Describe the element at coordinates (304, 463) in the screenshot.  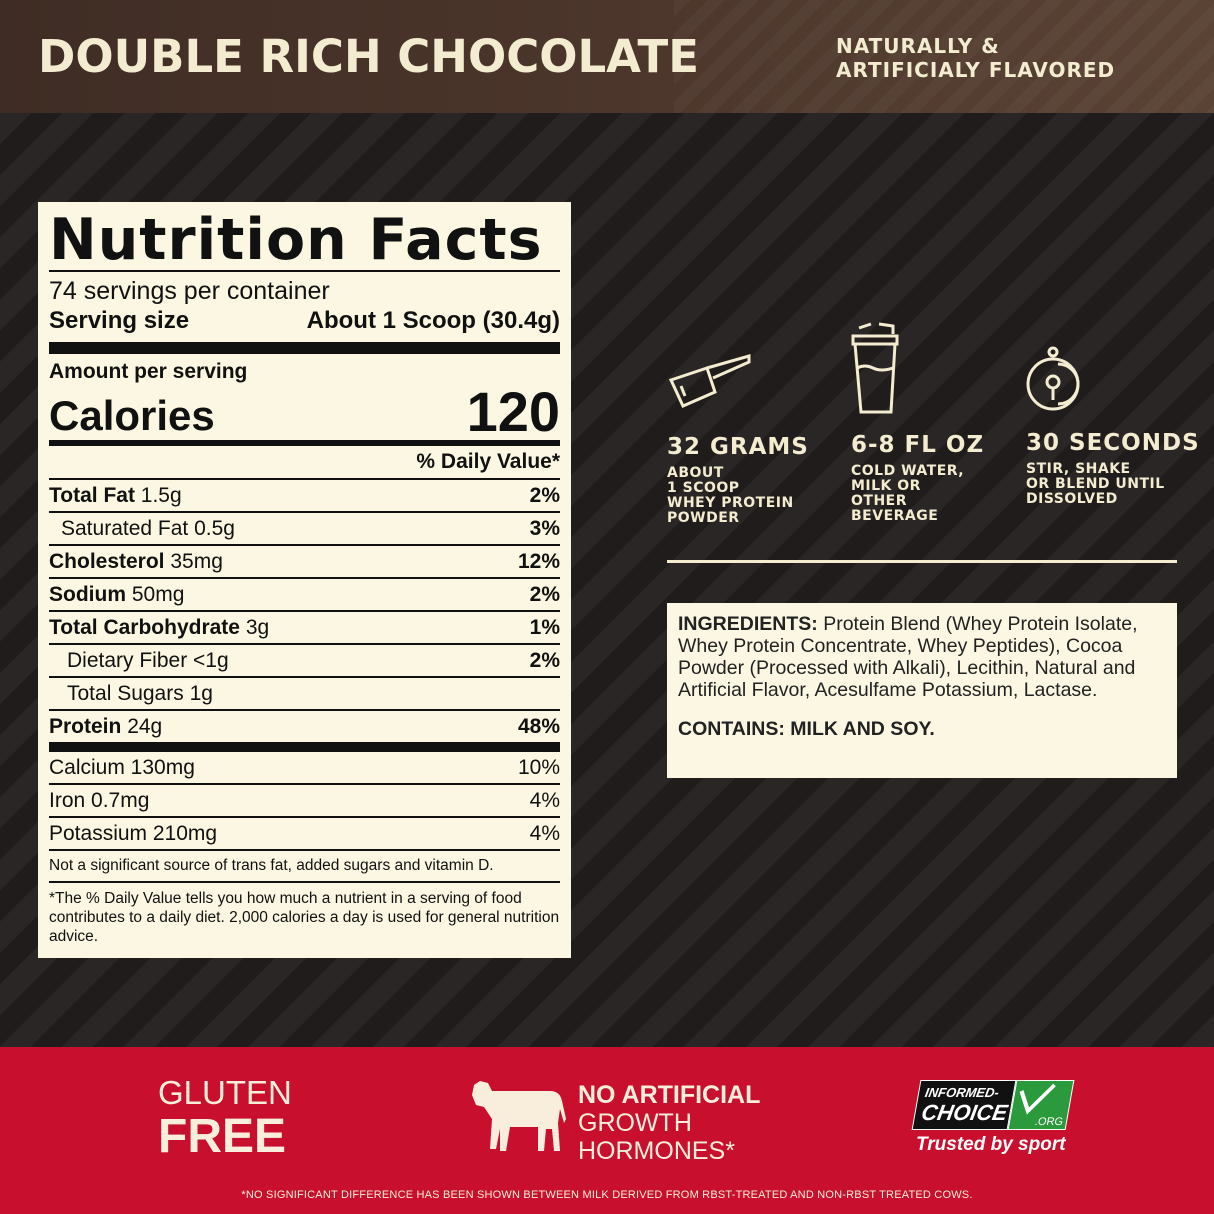
I see `daily-value-header: % Daily Value*` at that location.